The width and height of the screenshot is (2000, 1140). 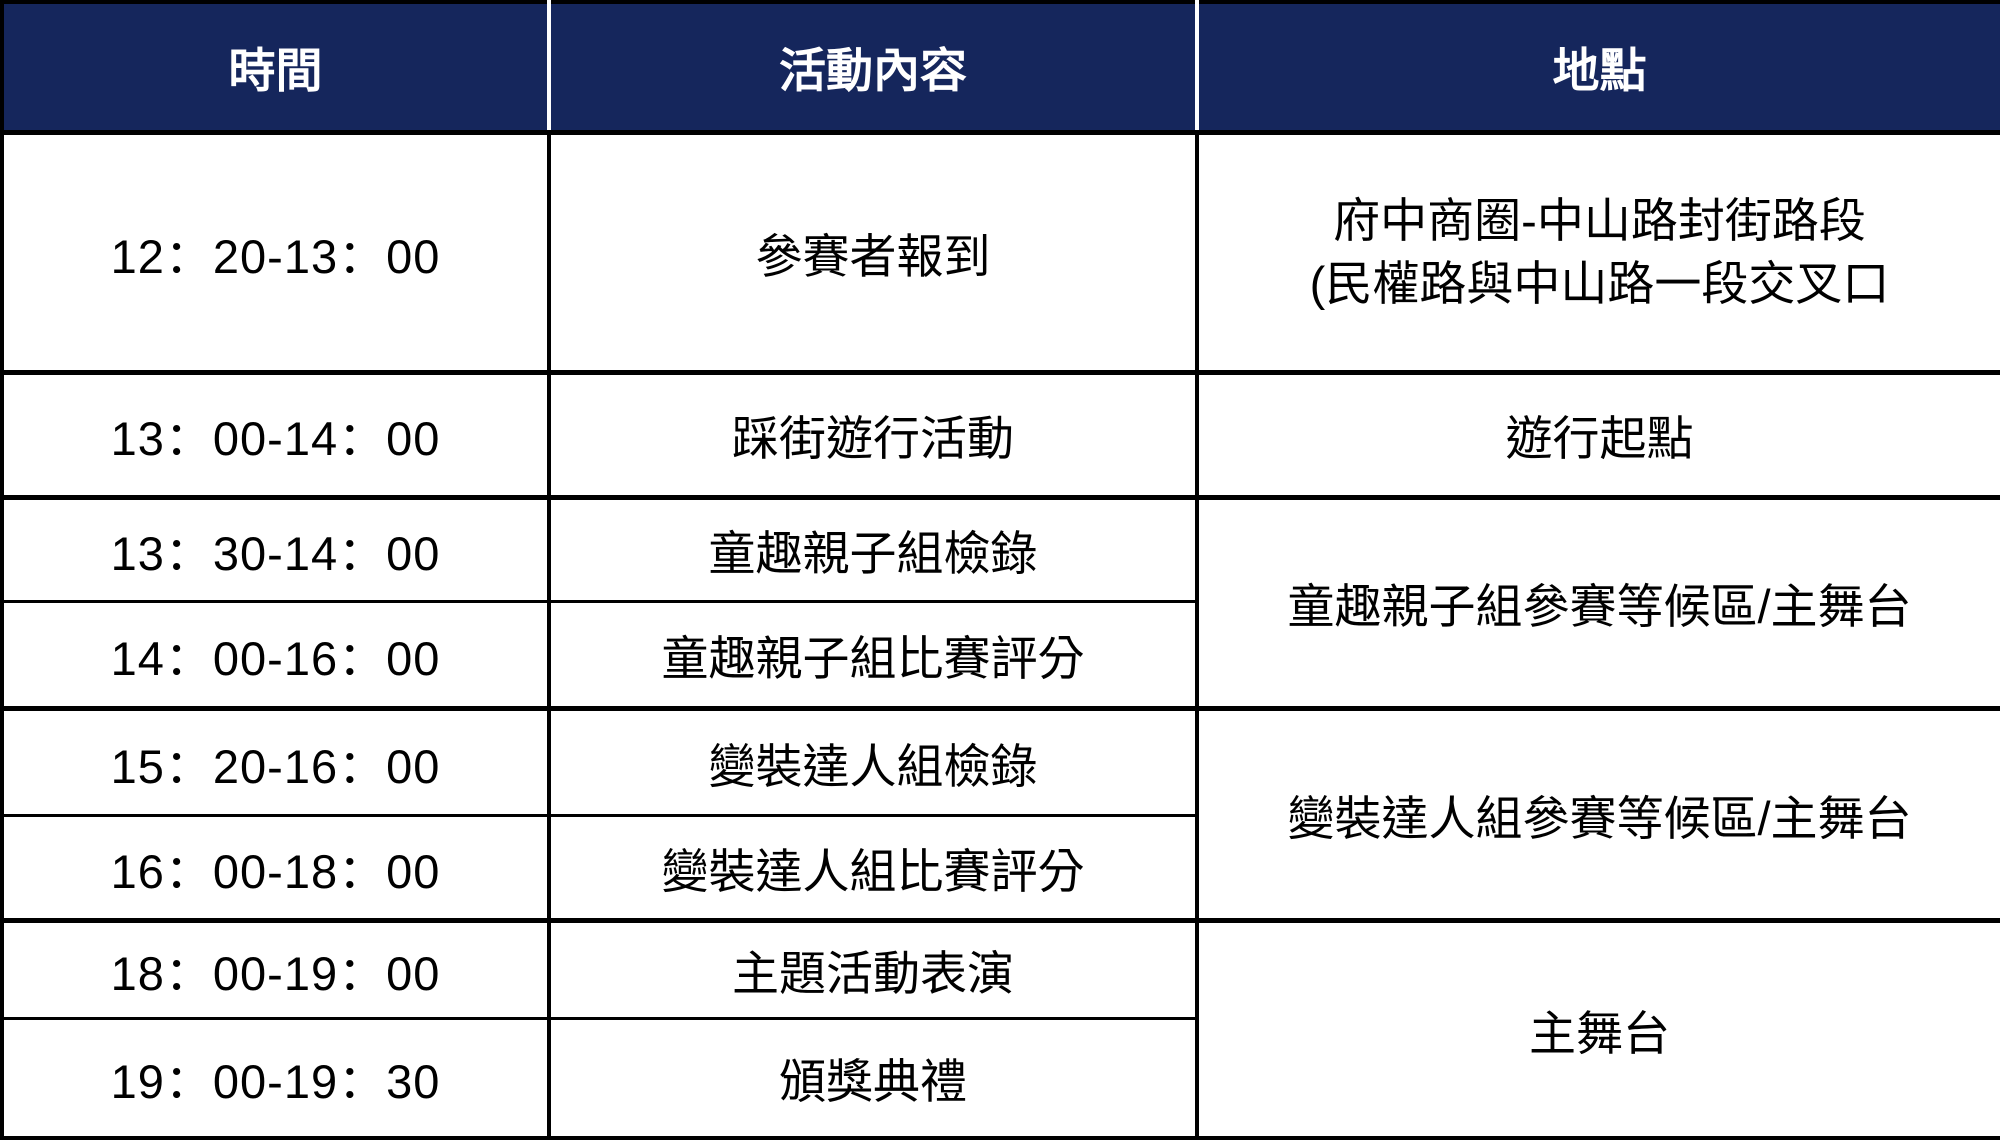 What do you see at coordinates (872, 866) in the screenshot?
I see `activity-cell: 變裝達人組比賽評分` at bounding box center [872, 866].